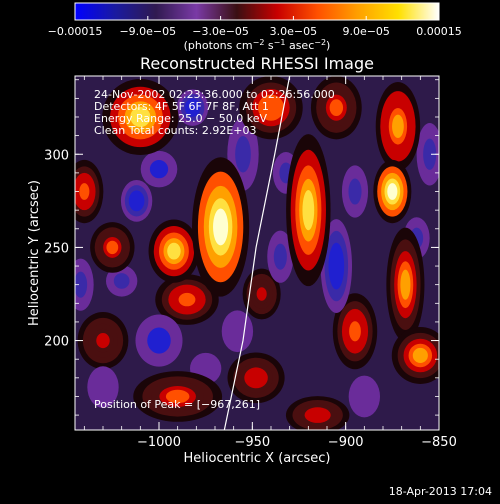 This screenshot has width=500, height=504. What do you see at coordinates (439, 31) in the screenshot?
I see `colorbar-tick-label: 0.00015` at bounding box center [439, 31].